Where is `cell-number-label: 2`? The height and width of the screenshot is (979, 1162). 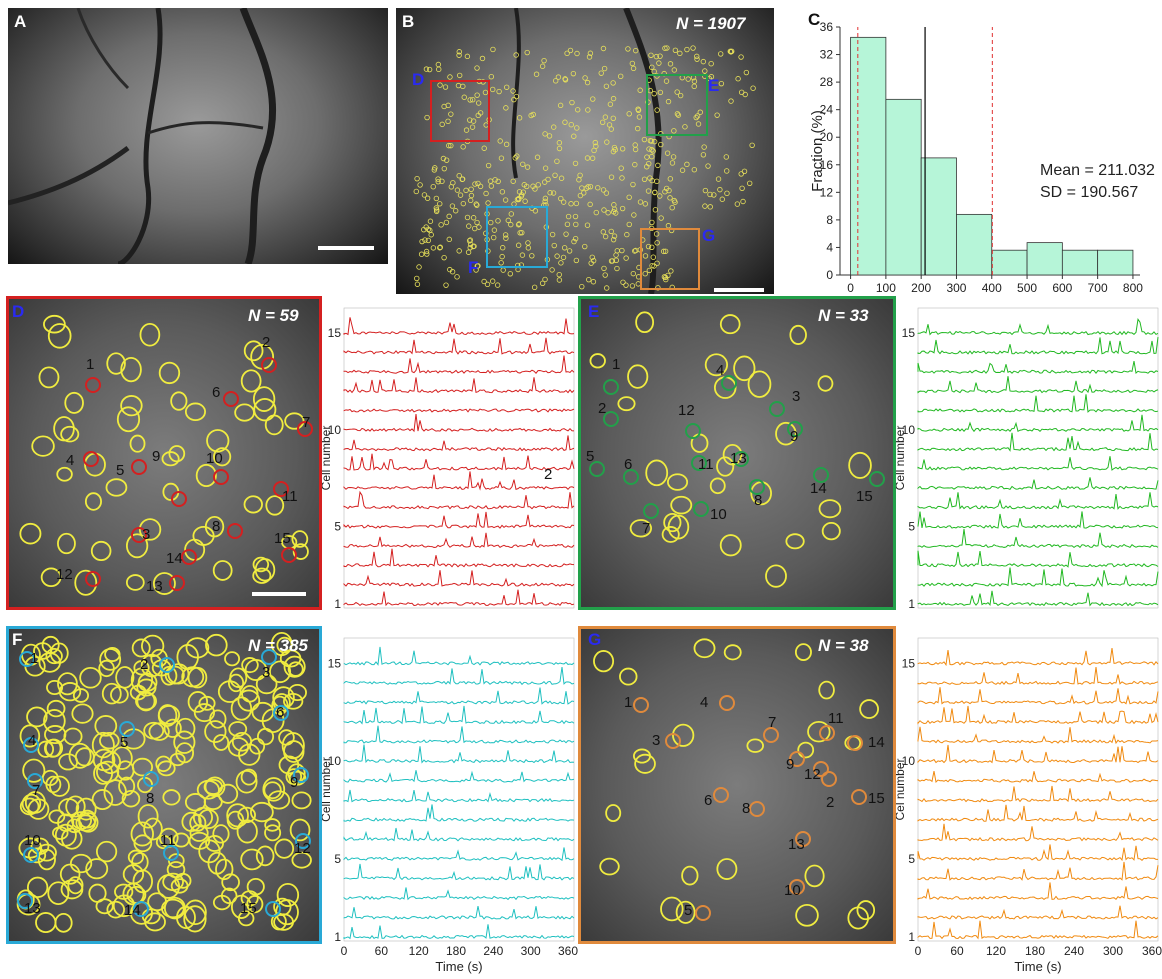
cell-number-label: 2 is located at coordinates (602, 408).